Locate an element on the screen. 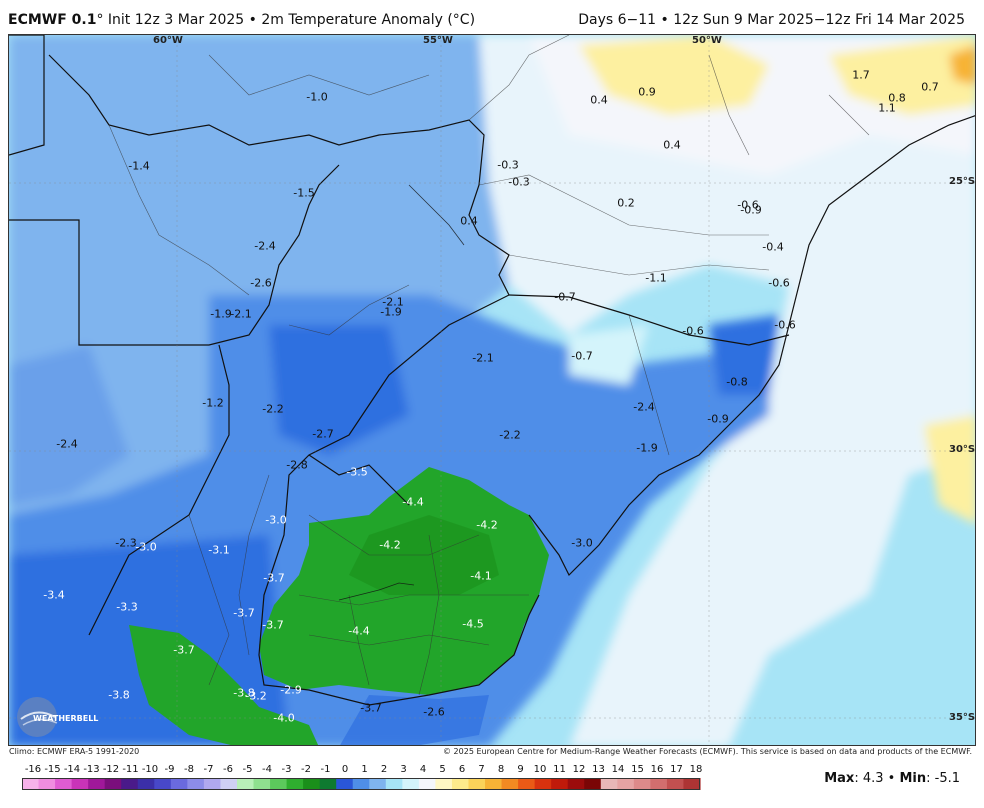 The image size is (984, 808). anomaly-value-label: -4.4 is located at coordinates (413, 502).